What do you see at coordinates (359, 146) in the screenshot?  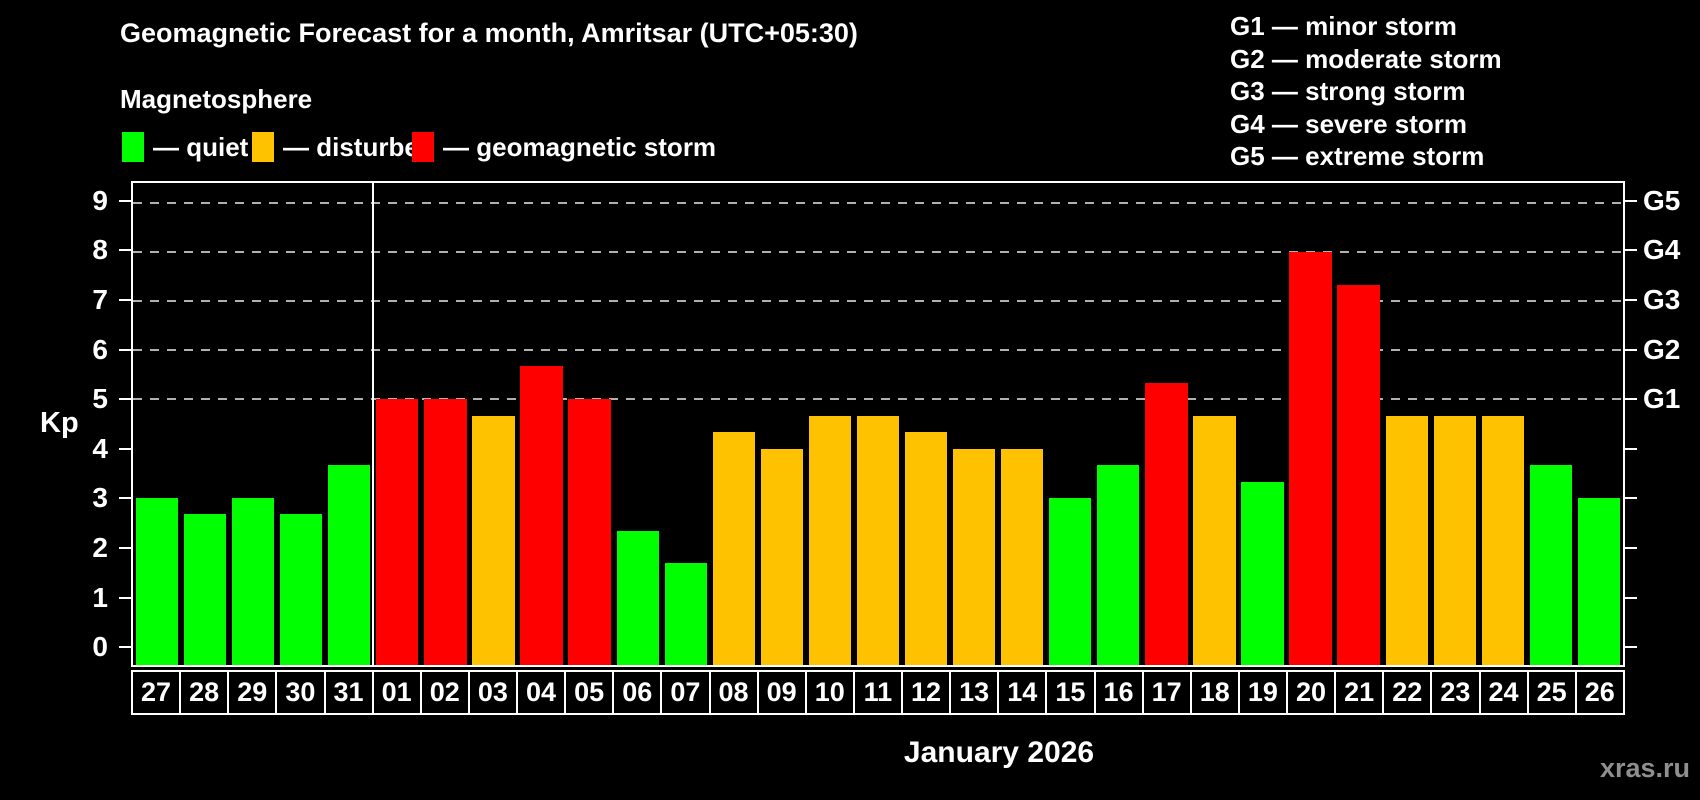 I see `legend-label-disturbed: — disturbed` at bounding box center [359, 146].